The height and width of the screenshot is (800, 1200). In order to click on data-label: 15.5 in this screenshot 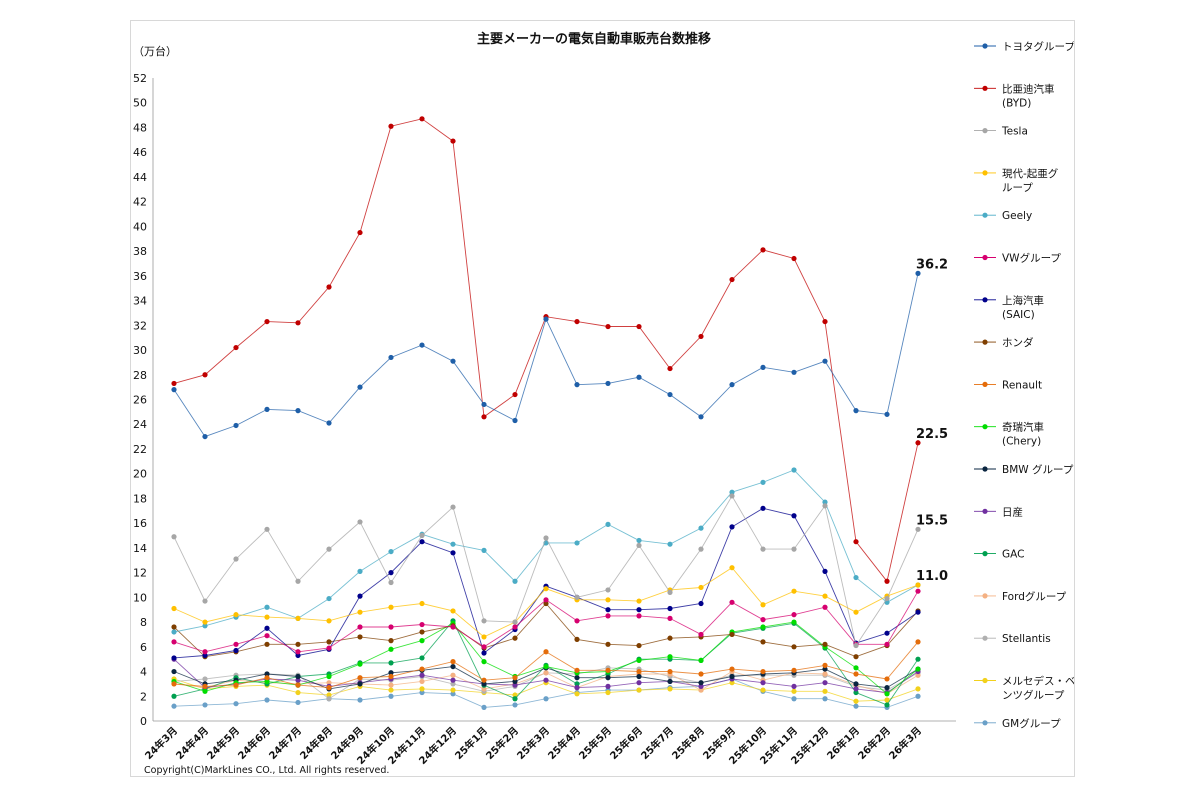, I will do `click(932, 520)`.